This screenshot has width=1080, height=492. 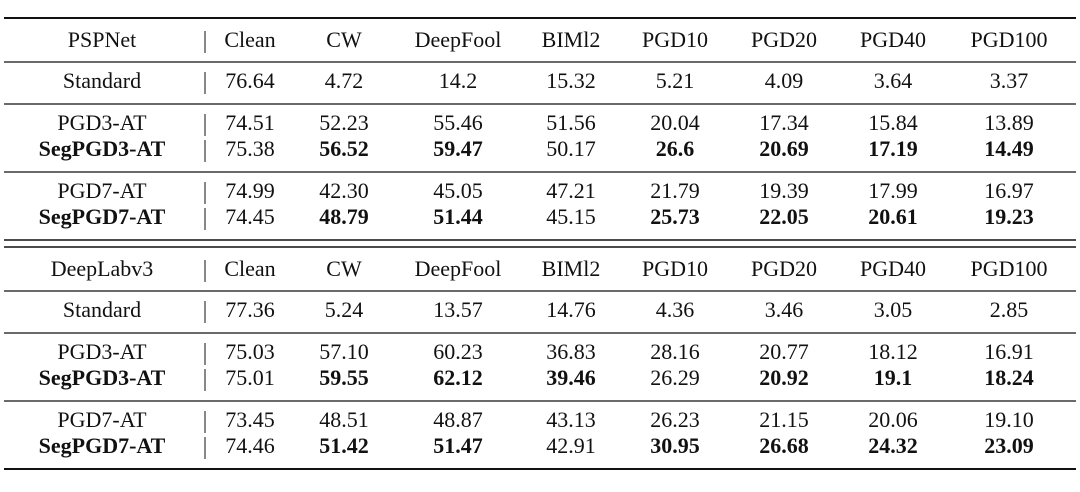 I want to click on cell: 45.15, so click(x=571, y=216).